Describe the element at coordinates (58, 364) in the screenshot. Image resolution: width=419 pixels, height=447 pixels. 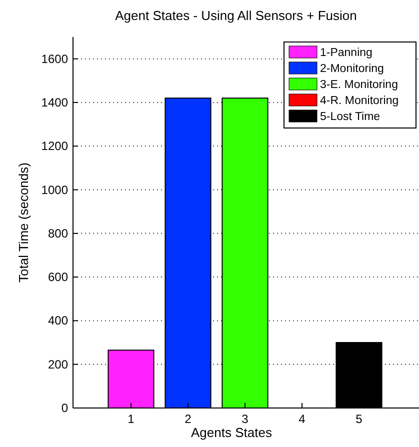
I see `y-tick-label: 200` at that location.